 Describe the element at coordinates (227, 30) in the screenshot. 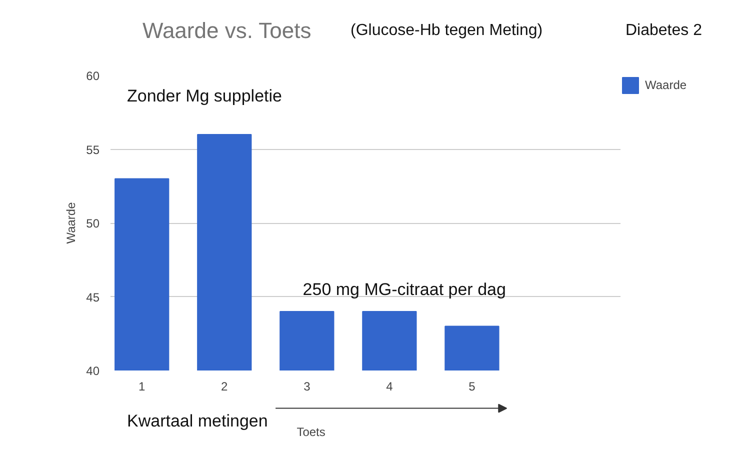

I see `chart-title: Waarde vs. Toets` at that location.